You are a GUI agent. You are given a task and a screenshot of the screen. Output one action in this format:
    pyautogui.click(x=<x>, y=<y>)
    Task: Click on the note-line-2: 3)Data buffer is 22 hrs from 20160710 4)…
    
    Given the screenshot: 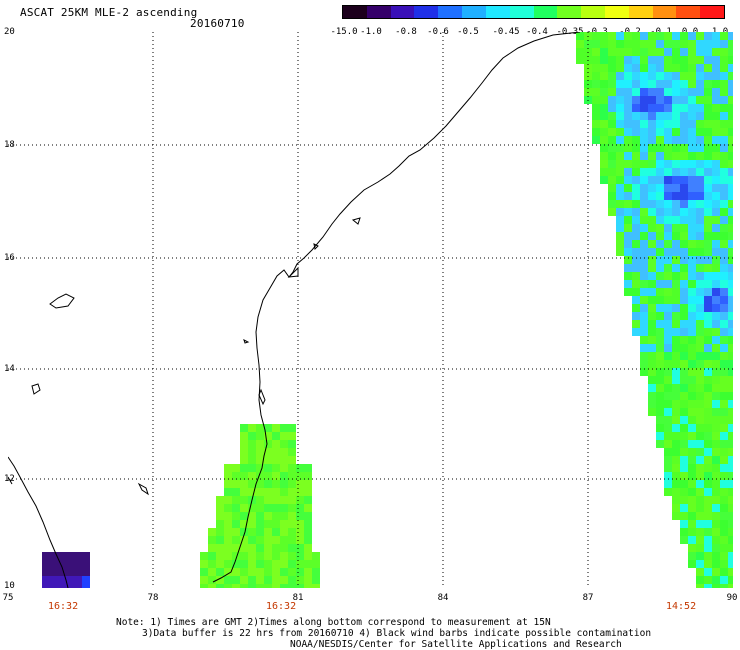 What is the action you would take?
    pyautogui.click(x=397, y=633)
    